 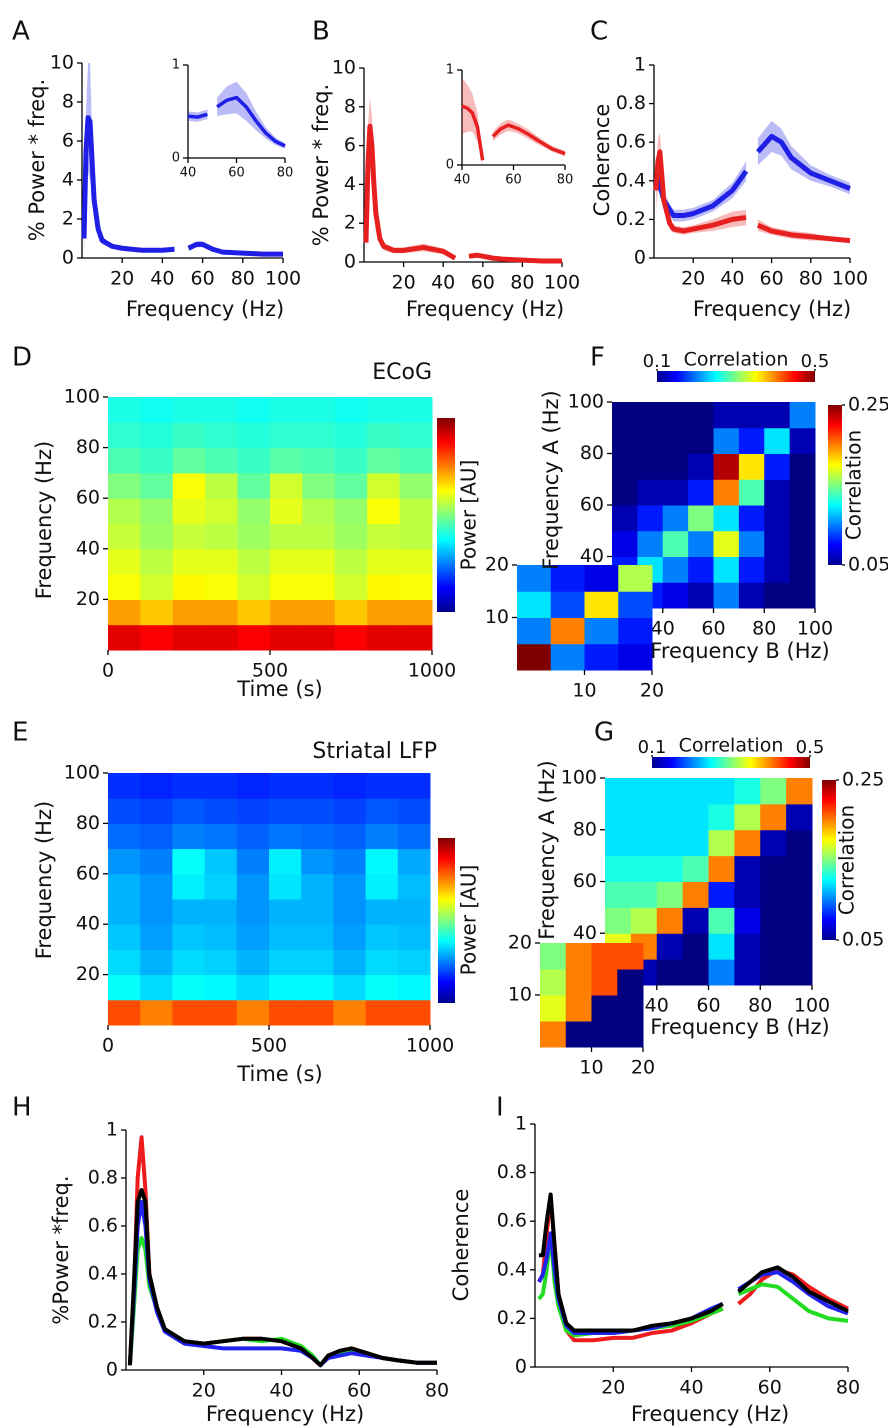 What do you see at coordinates (176, 158) in the screenshot?
I see `y-tick-label: 0` at bounding box center [176, 158].